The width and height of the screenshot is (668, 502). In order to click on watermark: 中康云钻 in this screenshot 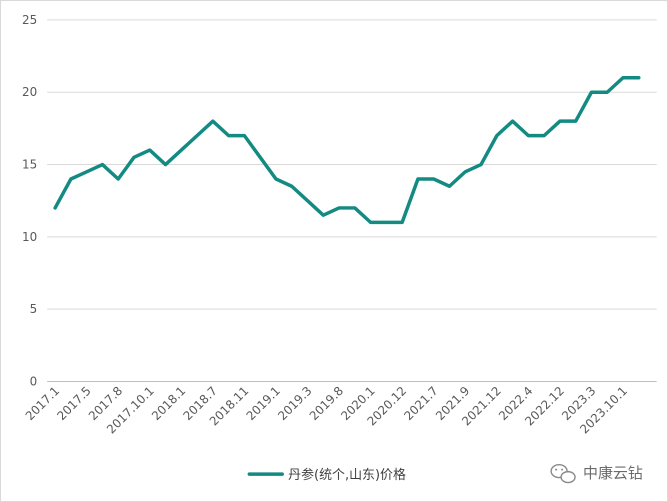, I will do `click(596, 473)`.